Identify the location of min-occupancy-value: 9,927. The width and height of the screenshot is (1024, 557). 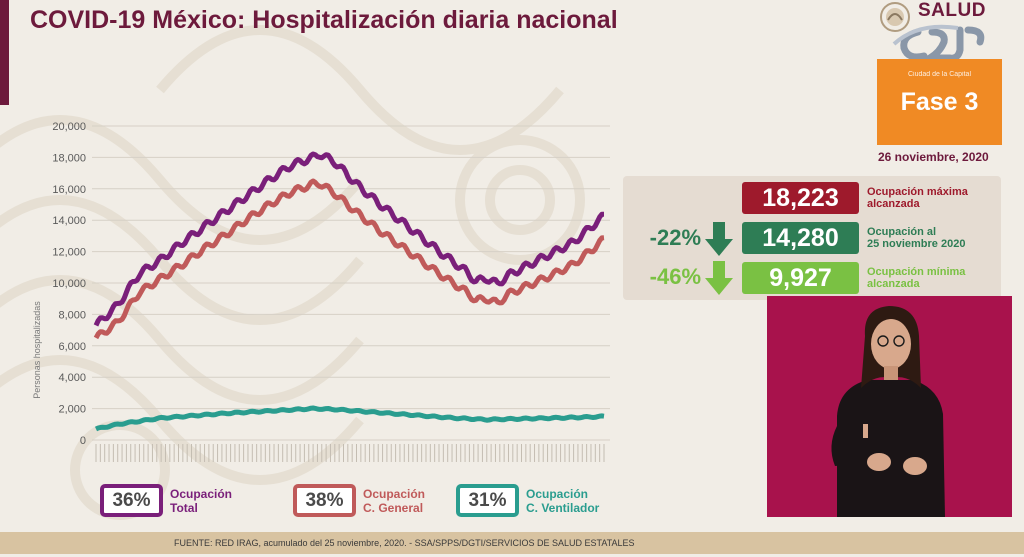
(800, 278).